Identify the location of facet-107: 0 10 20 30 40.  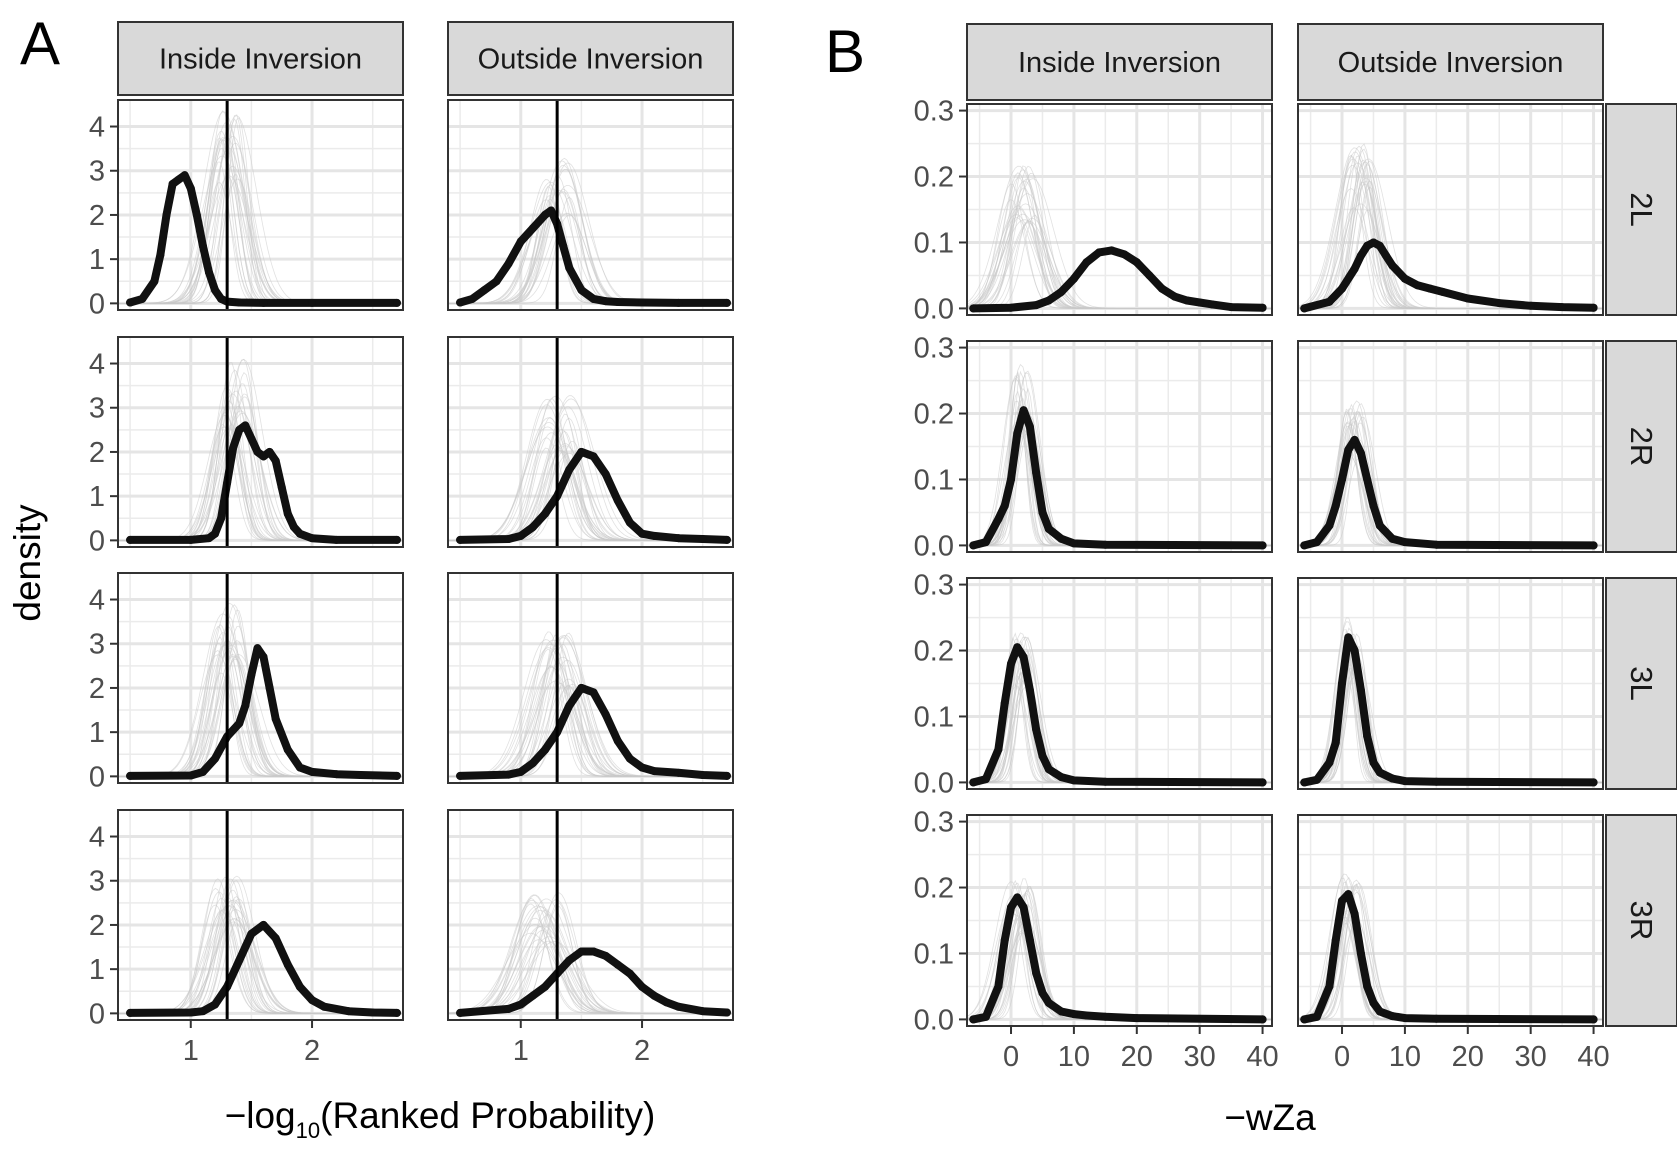
(1453, 943).